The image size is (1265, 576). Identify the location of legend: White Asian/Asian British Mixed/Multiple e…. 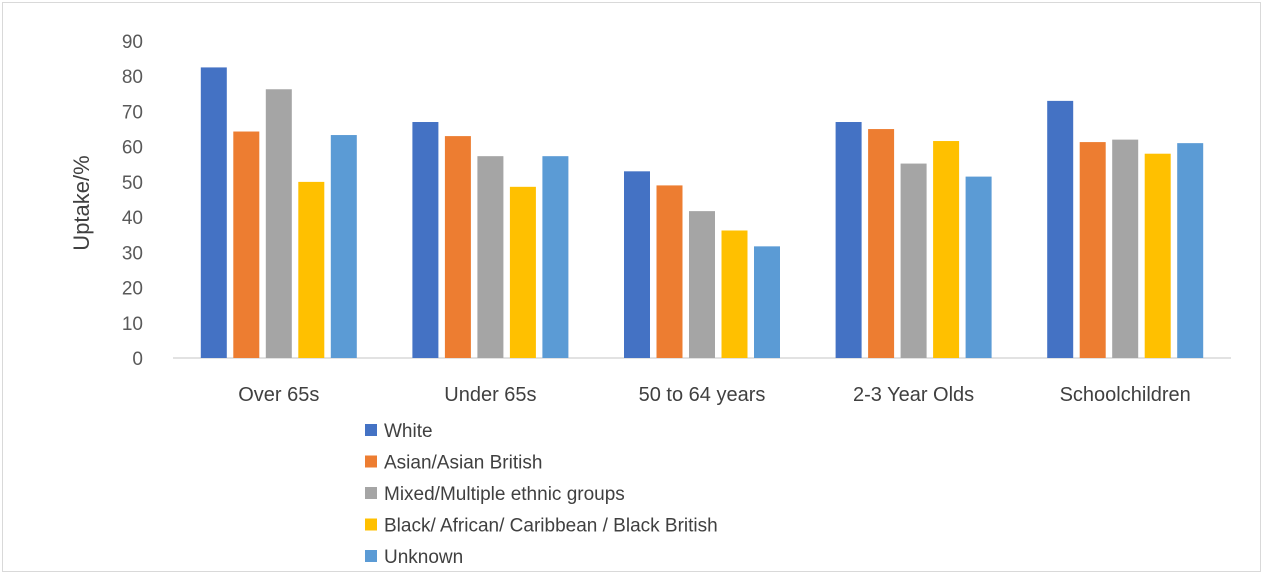
(541, 494).